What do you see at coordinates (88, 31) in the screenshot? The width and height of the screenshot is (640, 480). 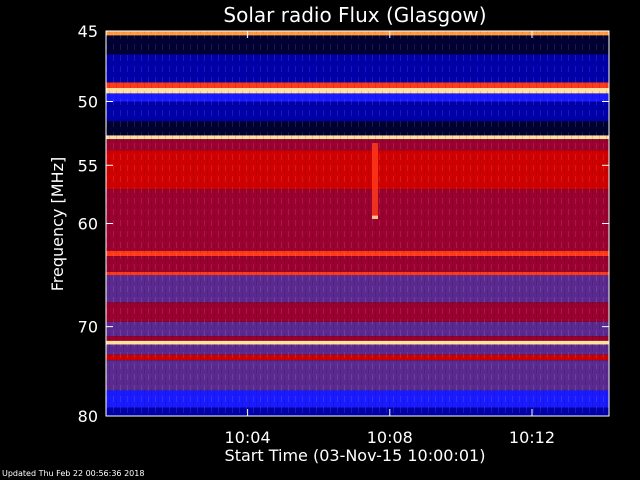 I see `y-tick-label-0: 45` at bounding box center [88, 31].